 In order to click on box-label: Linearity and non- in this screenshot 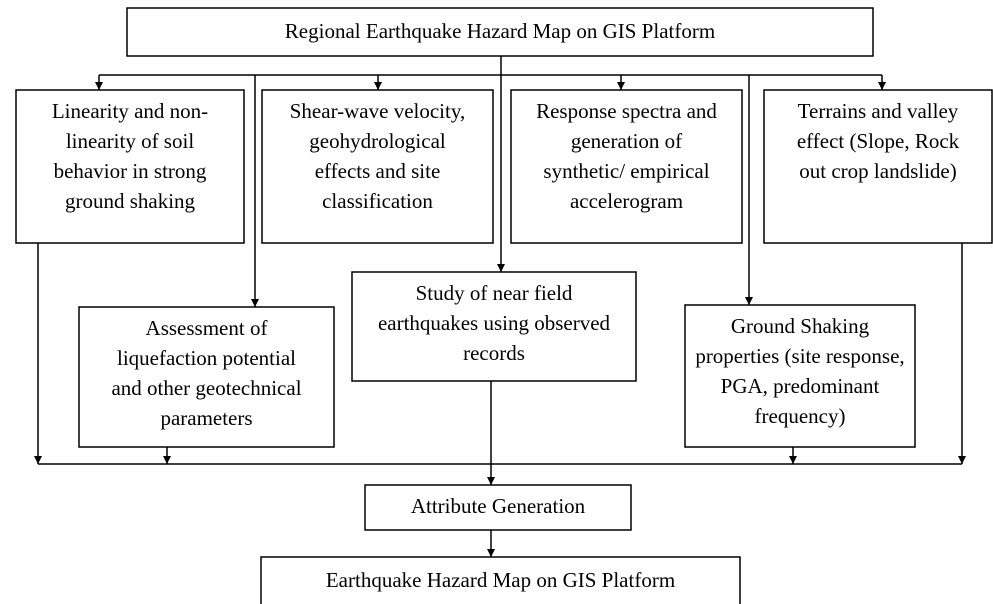, I will do `click(130, 111)`.